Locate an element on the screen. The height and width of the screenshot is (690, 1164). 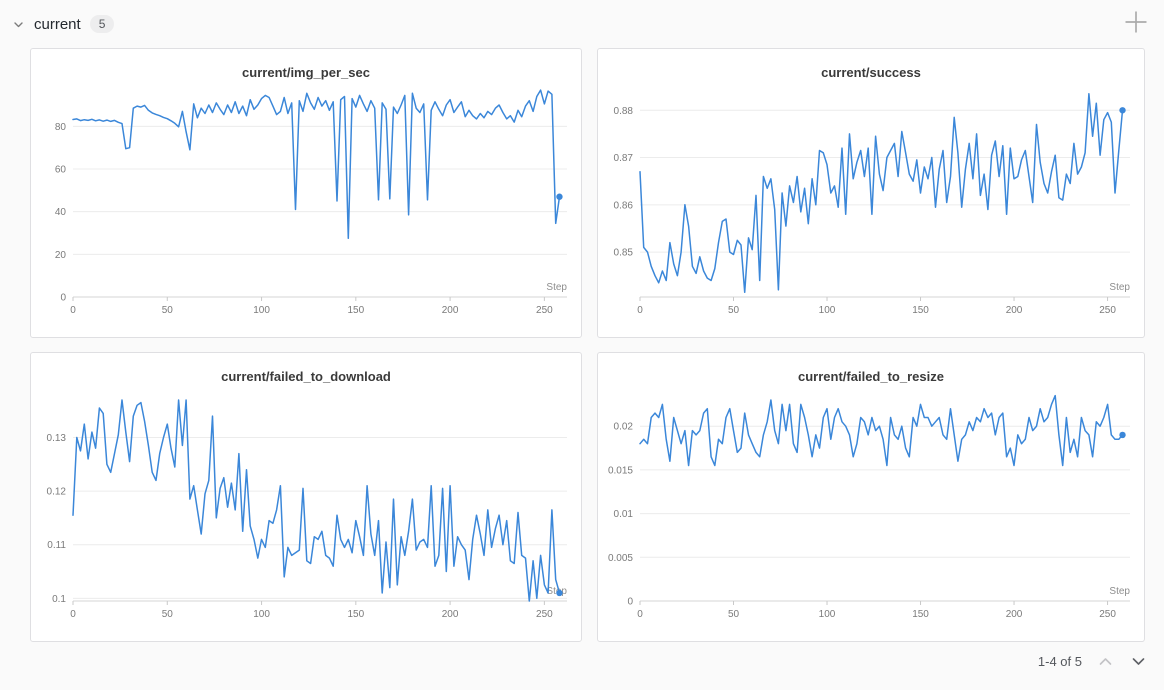
y-tick-label: 0.01 is located at coordinates (624, 514).